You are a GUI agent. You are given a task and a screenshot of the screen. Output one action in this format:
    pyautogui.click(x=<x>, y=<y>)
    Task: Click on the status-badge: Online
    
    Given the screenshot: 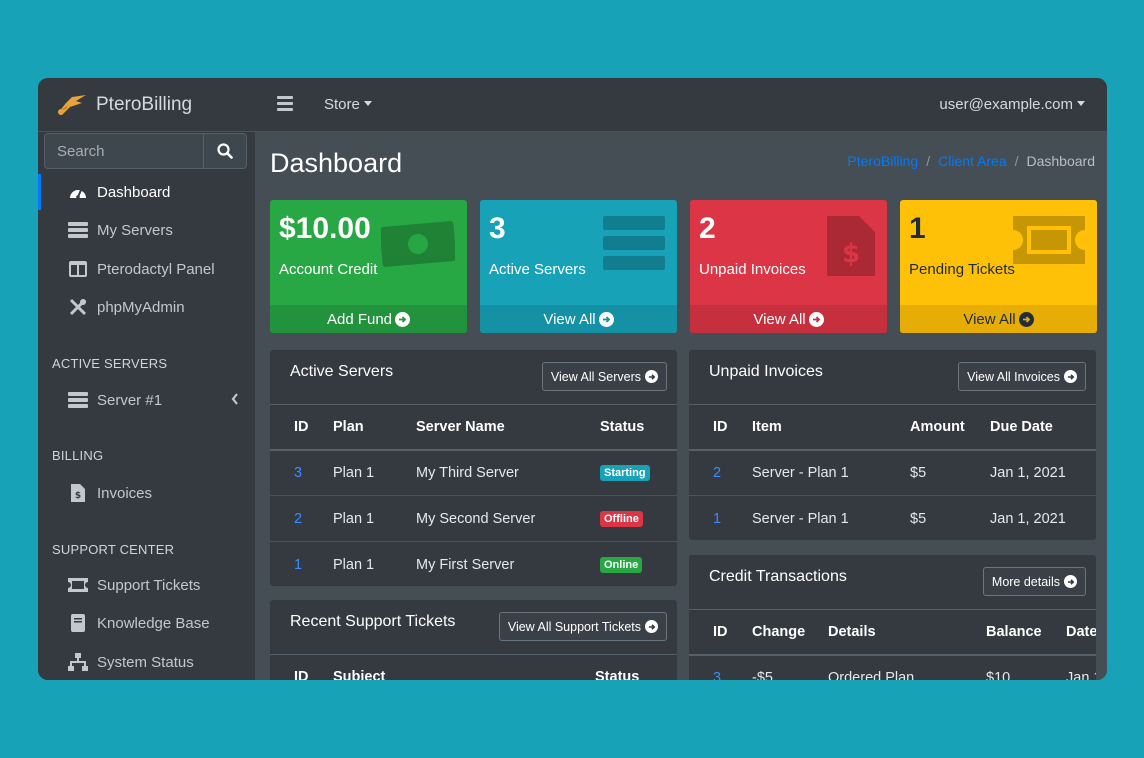 What is the action you would take?
    pyautogui.click(x=621, y=565)
    